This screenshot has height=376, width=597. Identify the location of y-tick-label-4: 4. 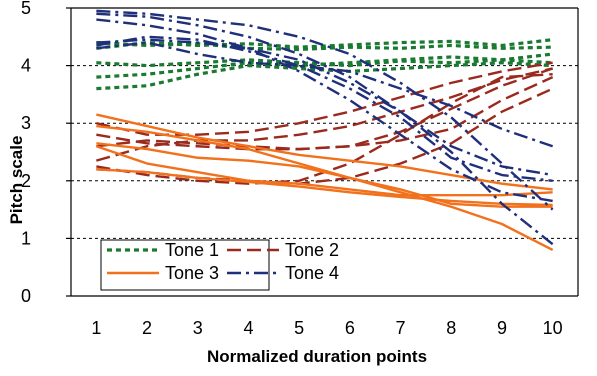
(26, 66).